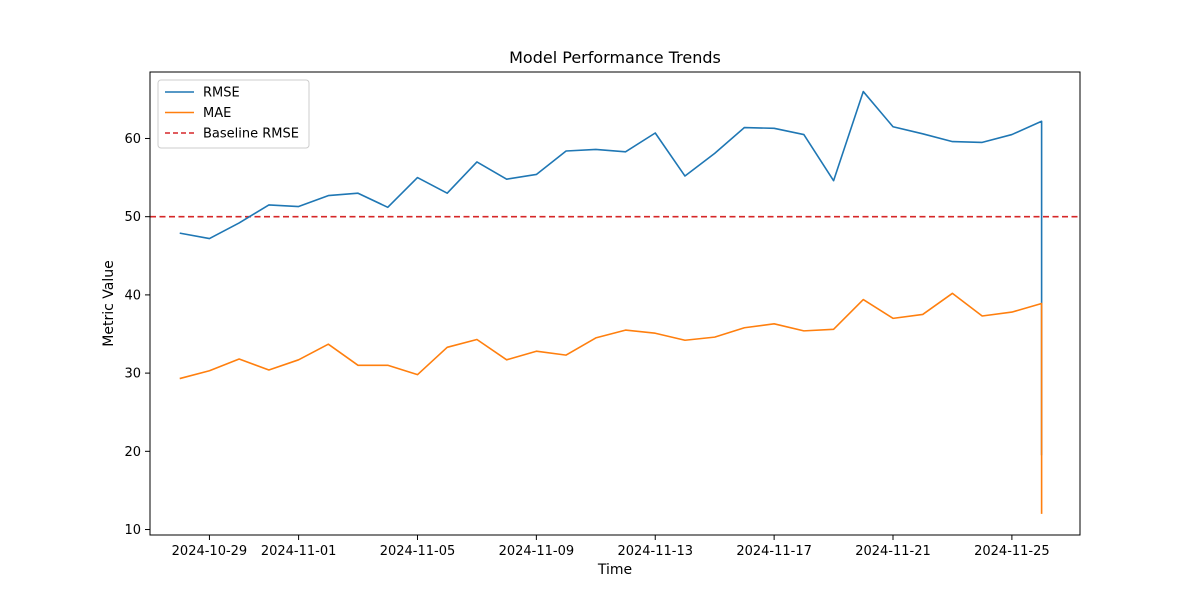  I want to click on x-tick-label: 2024-11-01, so click(299, 551).